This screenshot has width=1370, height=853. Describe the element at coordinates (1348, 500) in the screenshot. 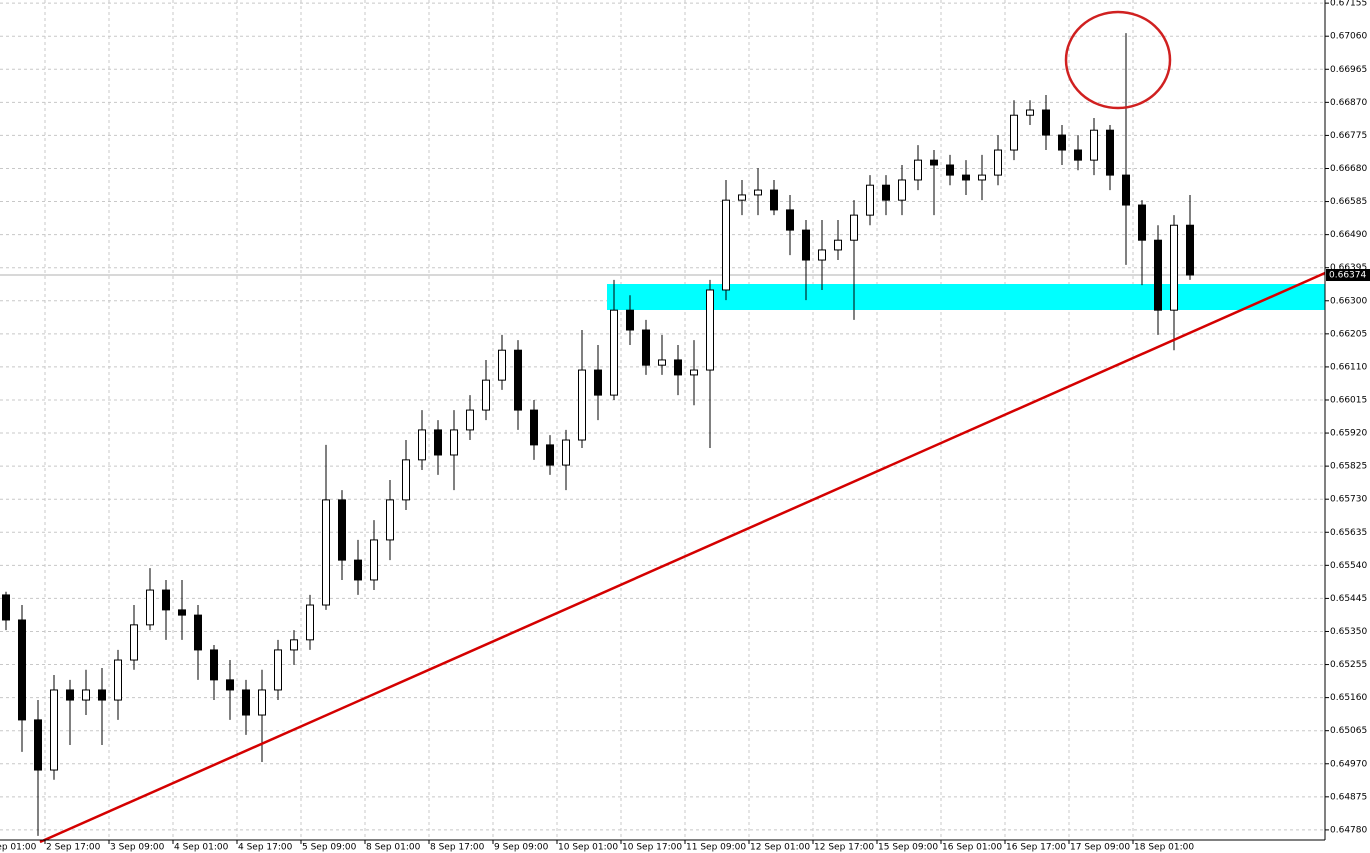

I see `y-tick-label: 0.65730` at that location.